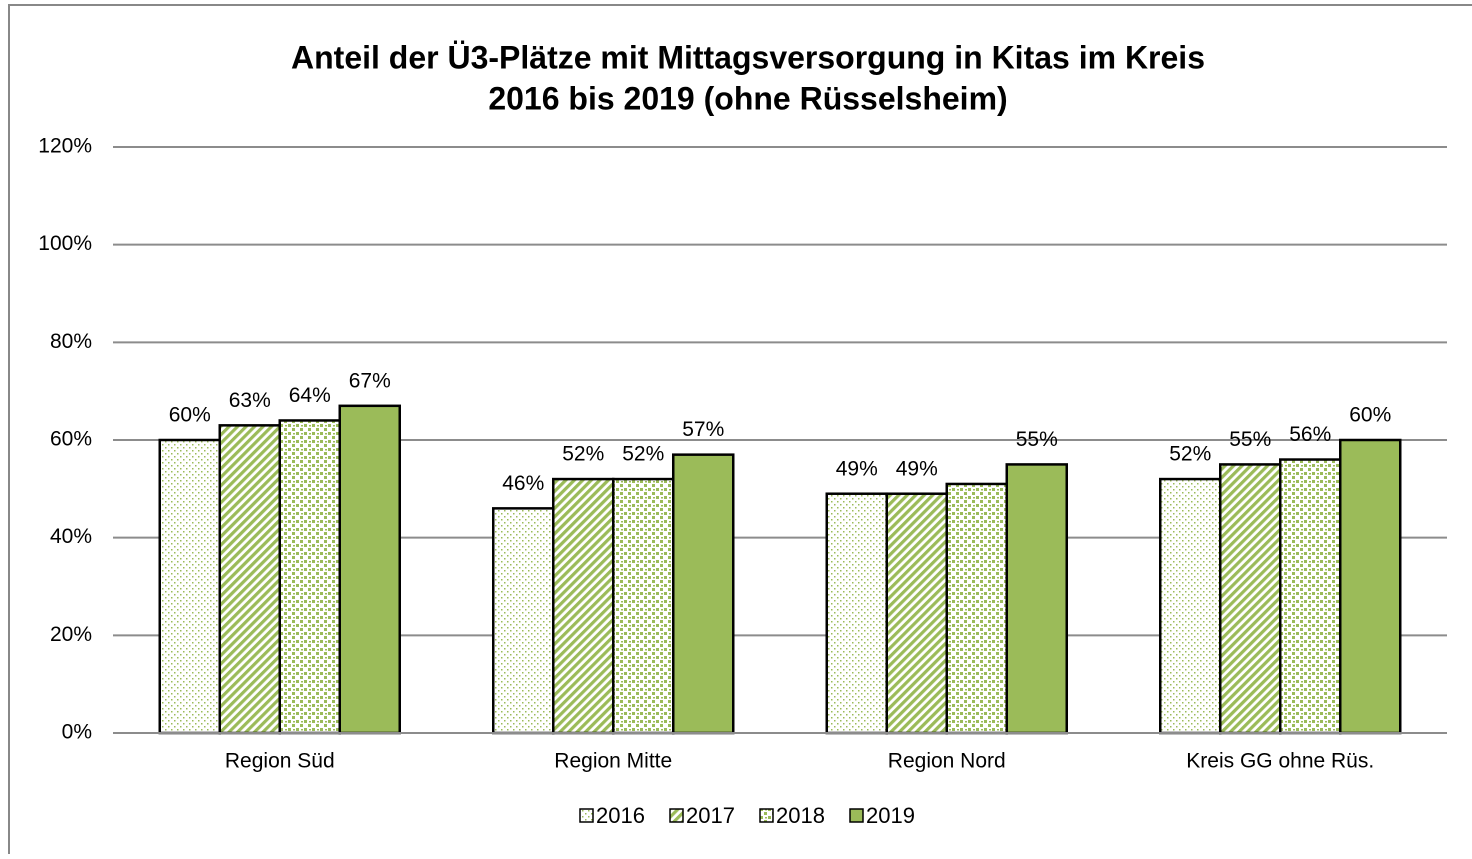  What do you see at coordinates (800, 815) in the screenshot?
I see `legend-label: 2018` at bounding box center [800, 815].